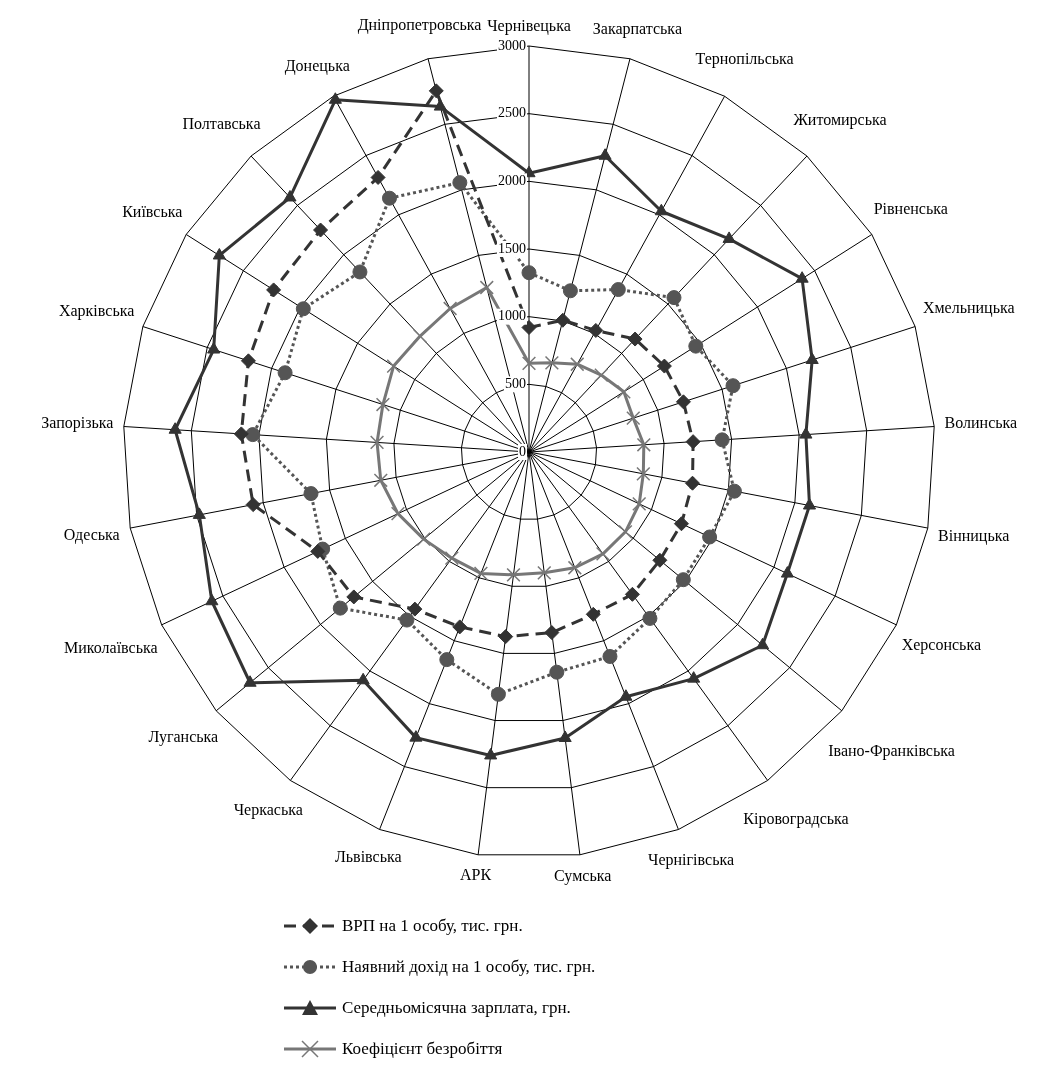  Describe the element at coordinates (432, 925) in the screenshot. I see `legend-label: ВРП на 1 особу, тис. грн.` at that location.